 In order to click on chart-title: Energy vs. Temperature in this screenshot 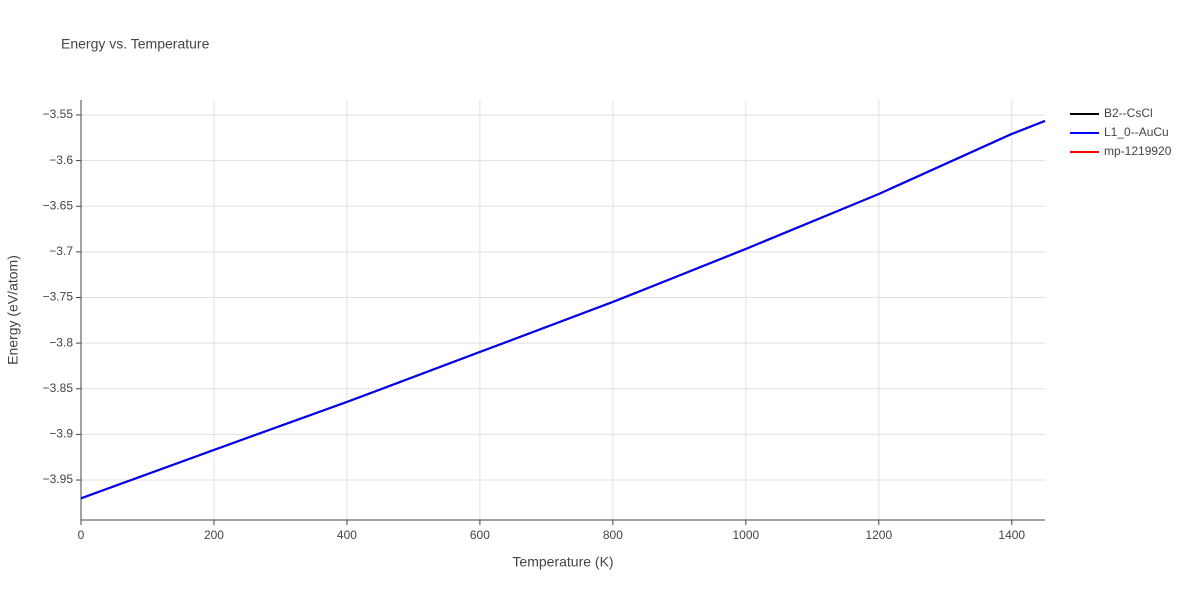, I will do `click(135, 44)`.